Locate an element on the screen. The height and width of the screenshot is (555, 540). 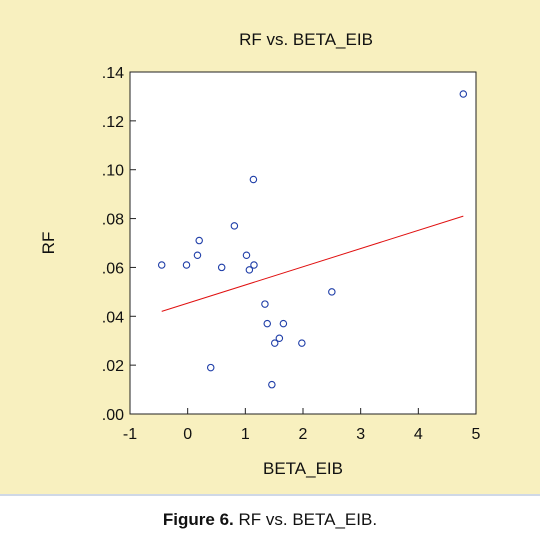
y-axis-label: RF is located at coordinates (48, 243).